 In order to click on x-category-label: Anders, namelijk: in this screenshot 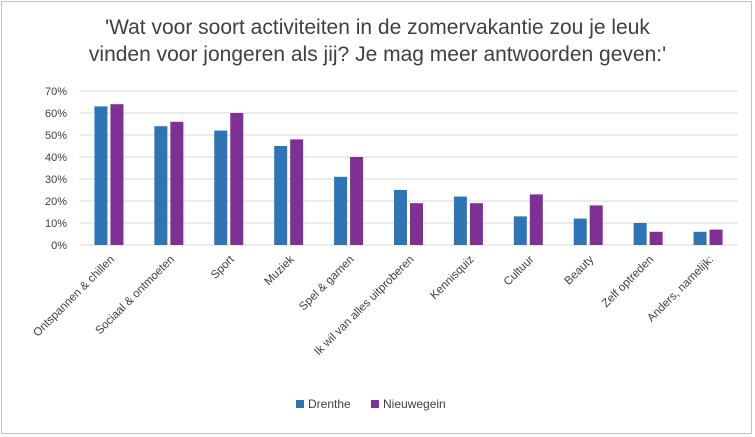, I will do `click(680, 289)`.